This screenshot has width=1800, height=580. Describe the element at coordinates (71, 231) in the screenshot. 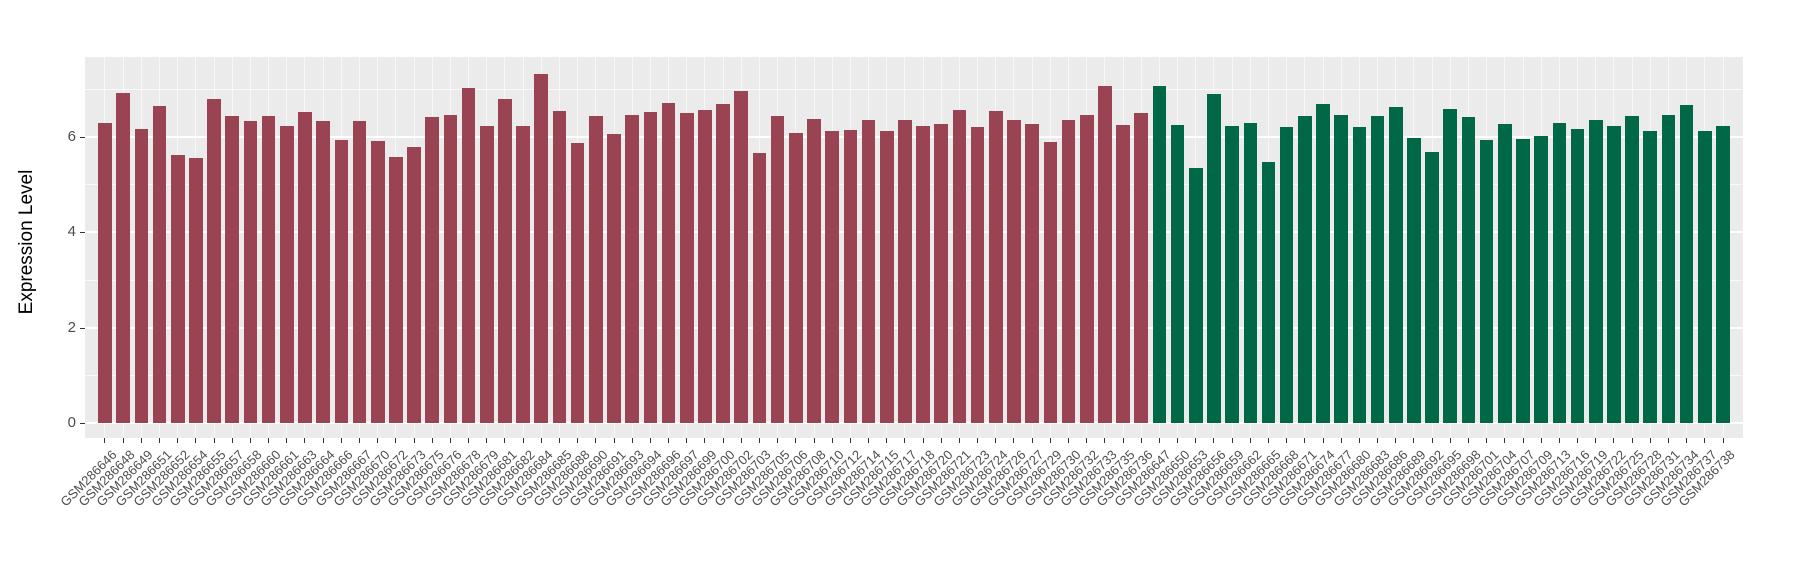

I see `y-tick-label: 4` at that location.